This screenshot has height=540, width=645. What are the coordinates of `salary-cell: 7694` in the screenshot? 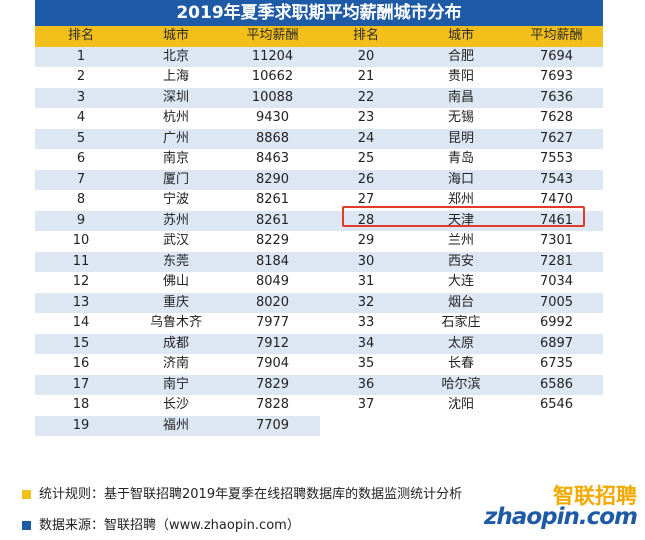 It's located at (556, 56).